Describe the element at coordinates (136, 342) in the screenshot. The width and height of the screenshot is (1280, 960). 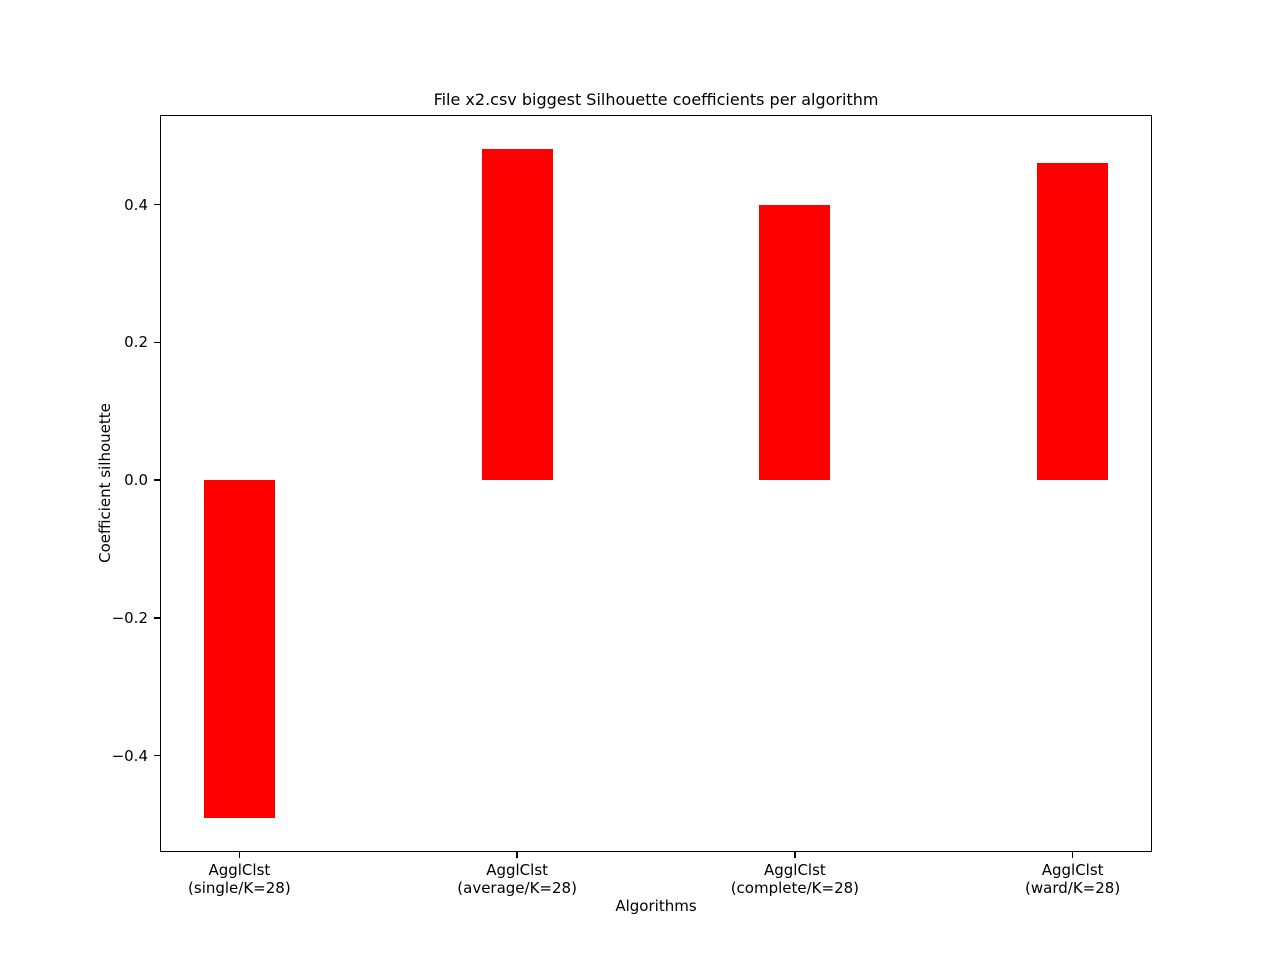
I see `y-tick-label: 0.2` at that location.